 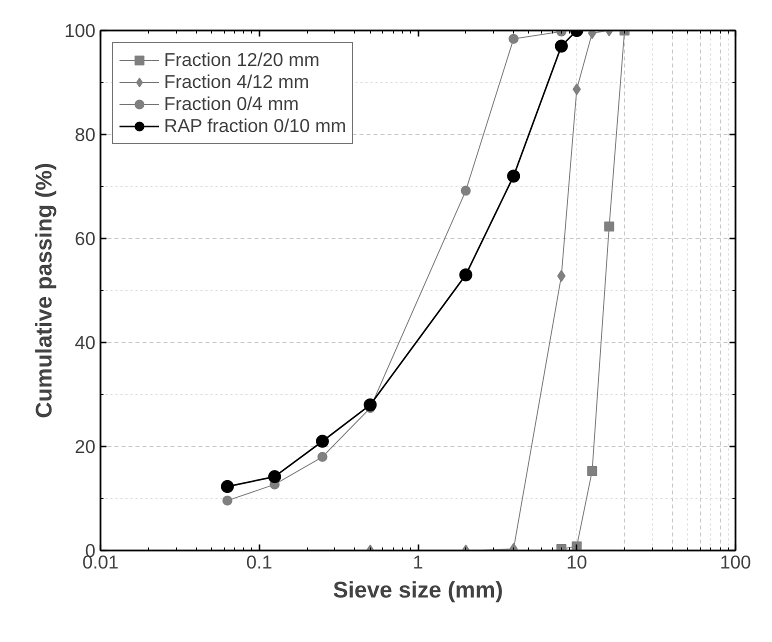 What do you see at coordinates (231, 104) in the screenshot?
I see `legend-label: Fraction 0/4 mm` at bounding box center [231, 104].